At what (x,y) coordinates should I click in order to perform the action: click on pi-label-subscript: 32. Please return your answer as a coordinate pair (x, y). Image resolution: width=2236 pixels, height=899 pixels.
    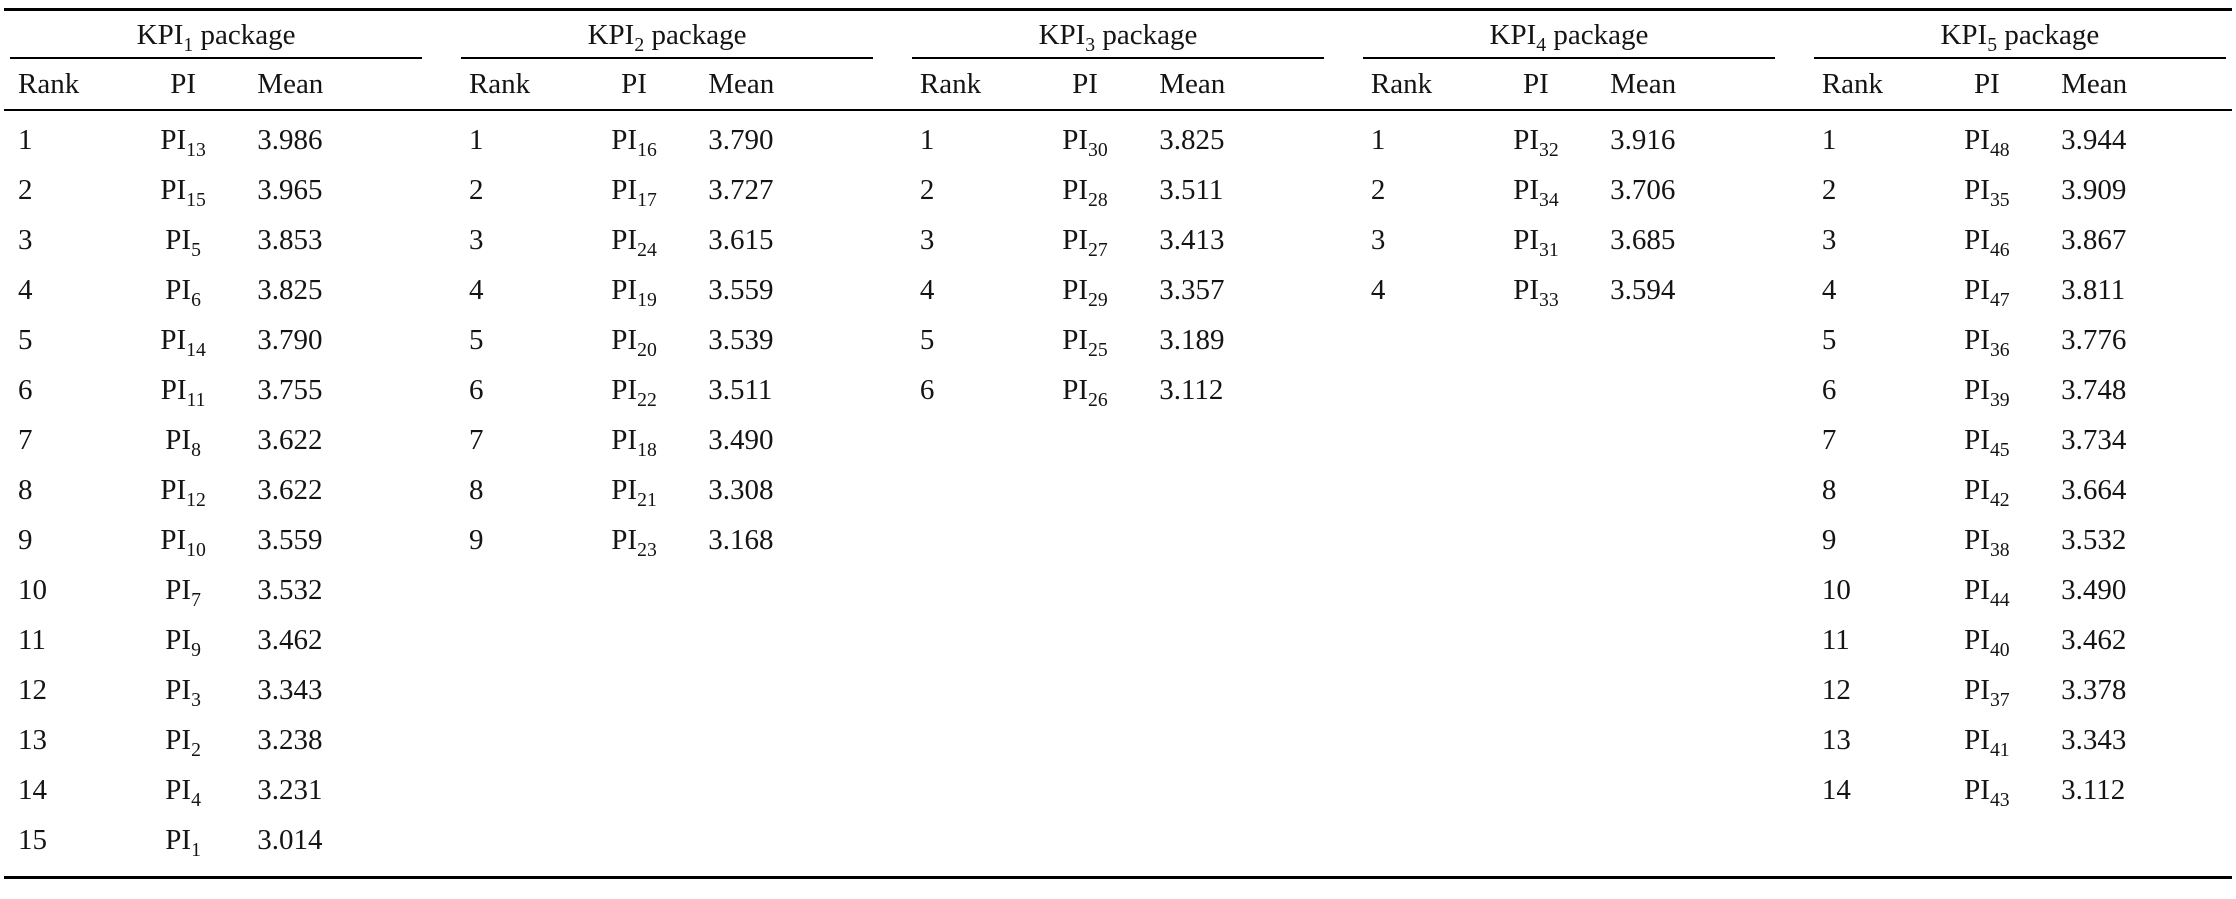
    Looking at the image, I should click on (1549, 149).